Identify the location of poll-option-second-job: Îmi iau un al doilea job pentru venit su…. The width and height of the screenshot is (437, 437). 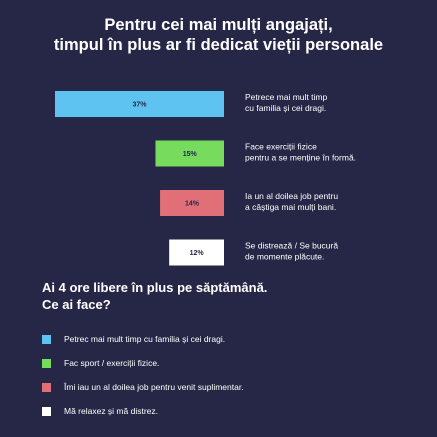
(143, 387).